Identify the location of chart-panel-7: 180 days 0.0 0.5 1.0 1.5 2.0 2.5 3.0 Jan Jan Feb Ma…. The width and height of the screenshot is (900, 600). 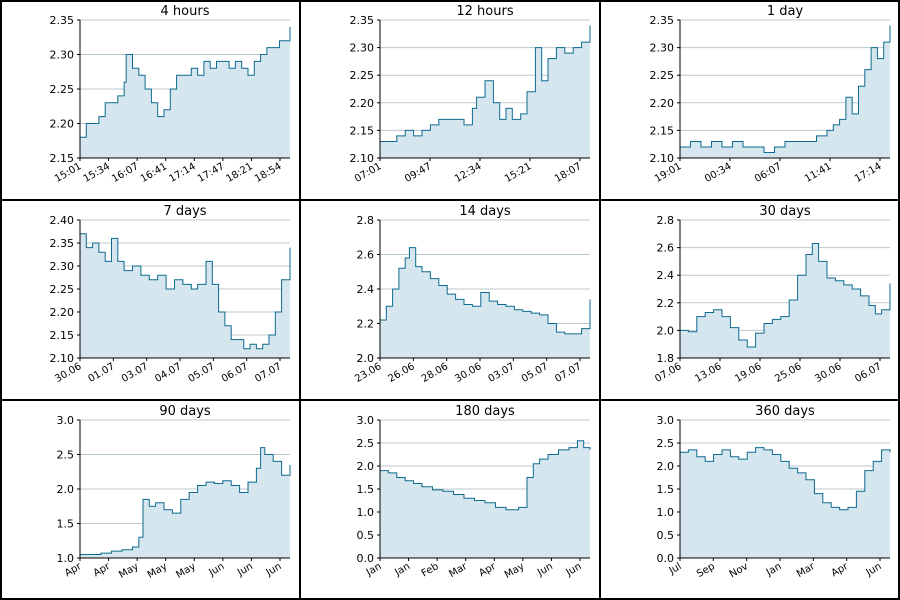
(450, 500).